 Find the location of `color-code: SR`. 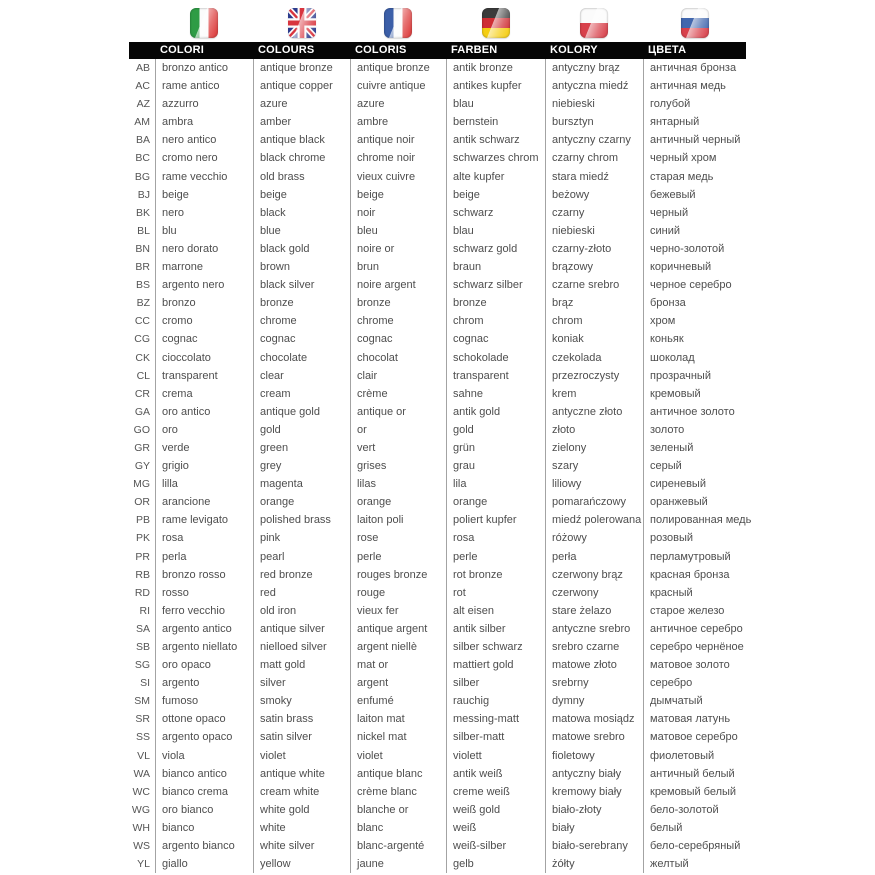

color-code: SR is located at coordinates (142, 719).